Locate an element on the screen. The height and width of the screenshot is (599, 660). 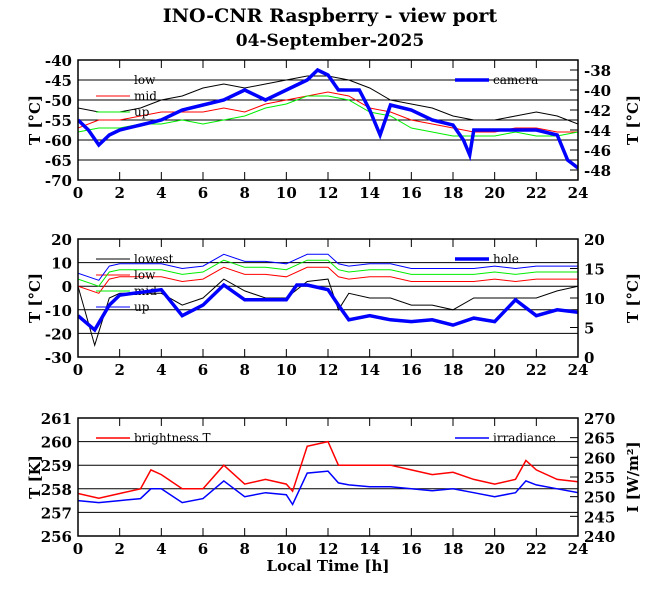
y-right-tick-label: 15 is located at coordinates (594, 270).